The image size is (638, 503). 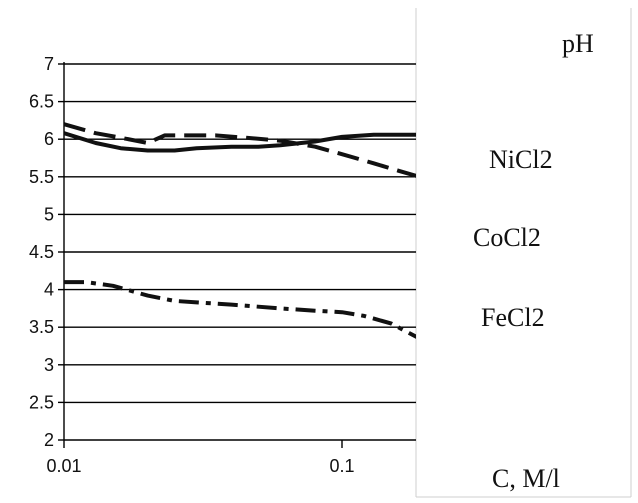 I want to click on legend-label-nicl2: NiCl2, so click(x=521, y=159).